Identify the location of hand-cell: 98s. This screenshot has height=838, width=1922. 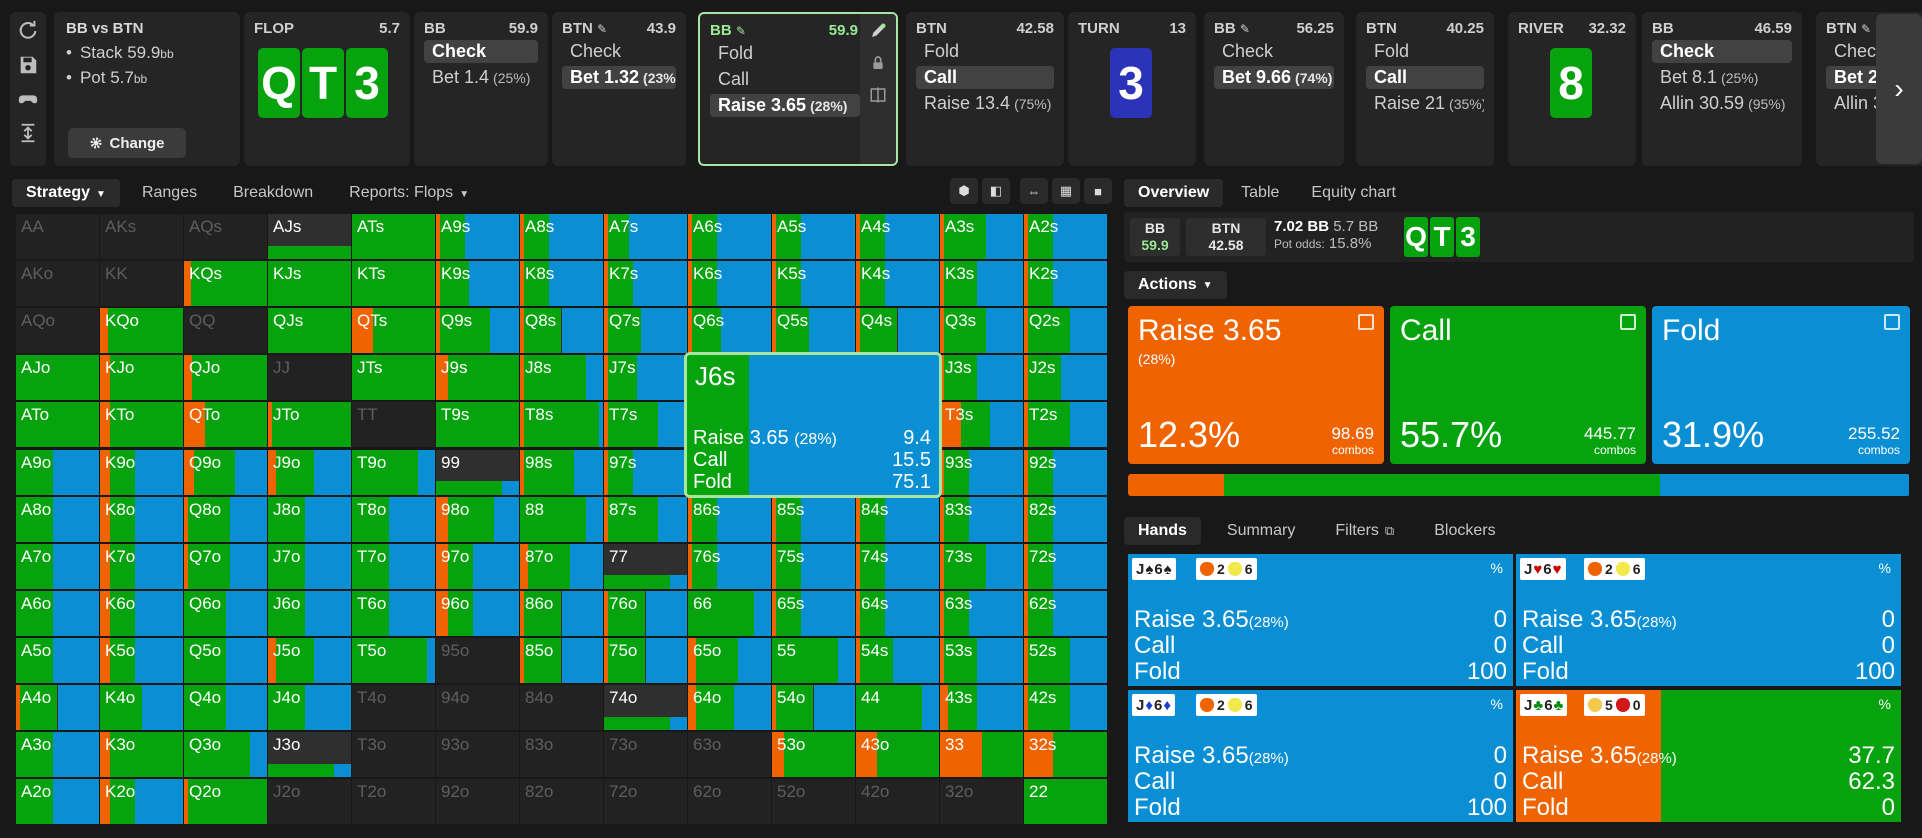
(561, 472).